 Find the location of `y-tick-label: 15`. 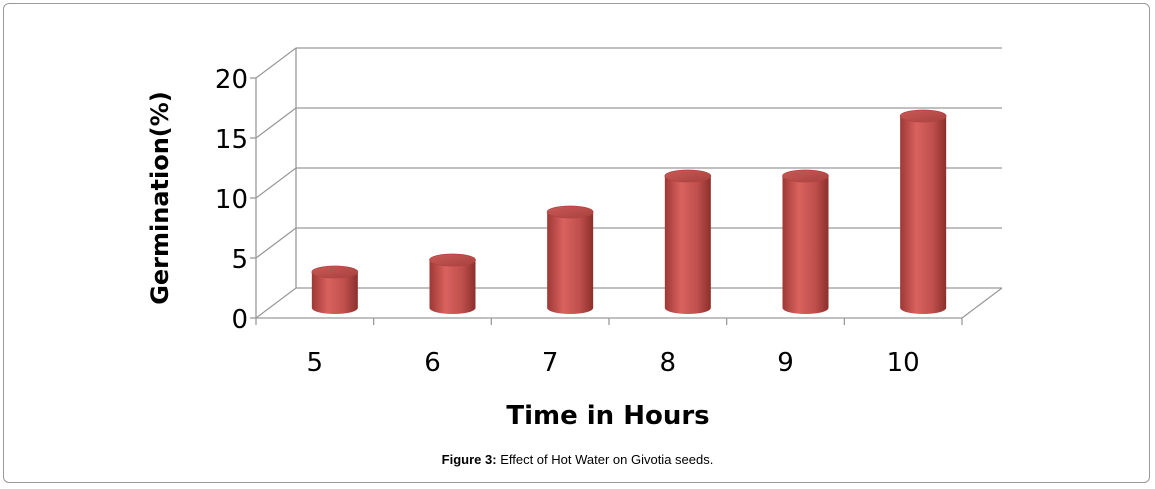

y-tick-label: 15 is located at coordinates (231, 140).